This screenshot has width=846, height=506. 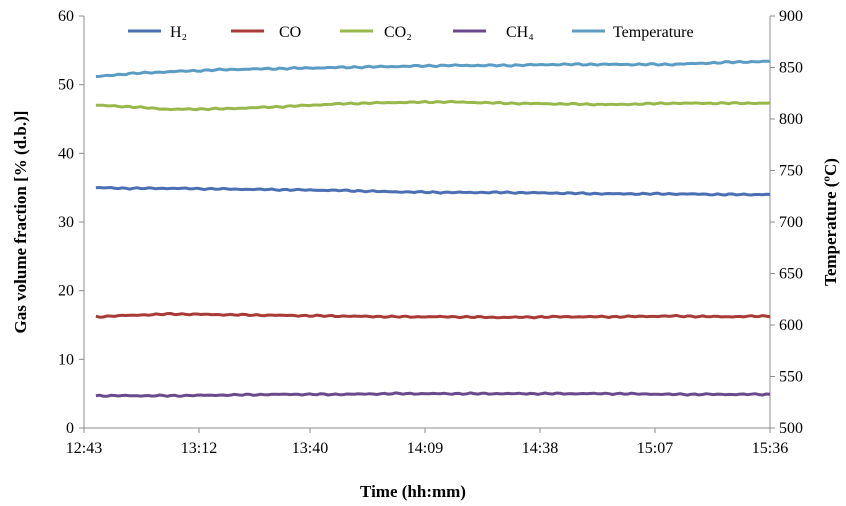 I want to click on y-tick-label: 20, so click(x=66, y=291).